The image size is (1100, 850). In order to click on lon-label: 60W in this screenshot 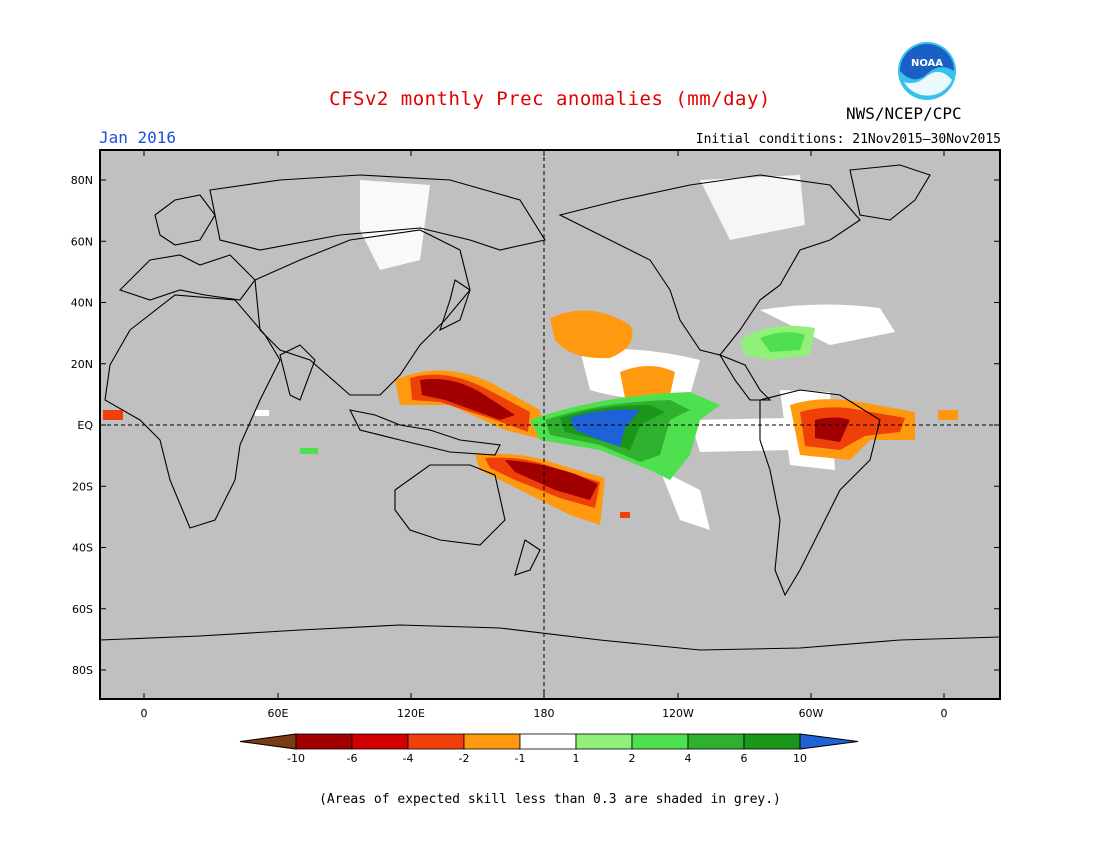, I will do `click(811, 713)`.